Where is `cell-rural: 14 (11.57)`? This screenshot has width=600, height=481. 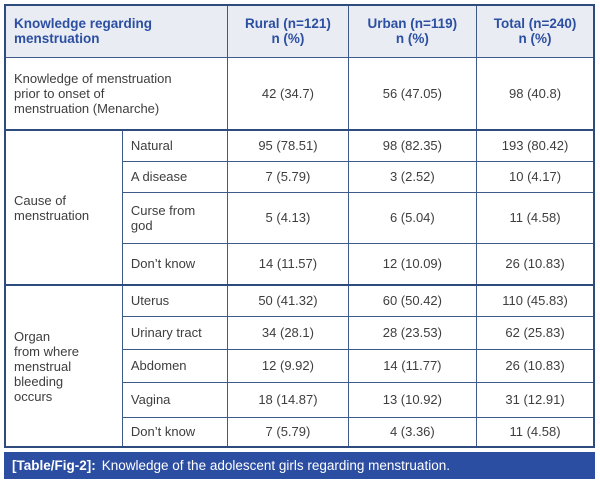 cell-rural: 14 (11.57) is located at coordinates (288, 264).